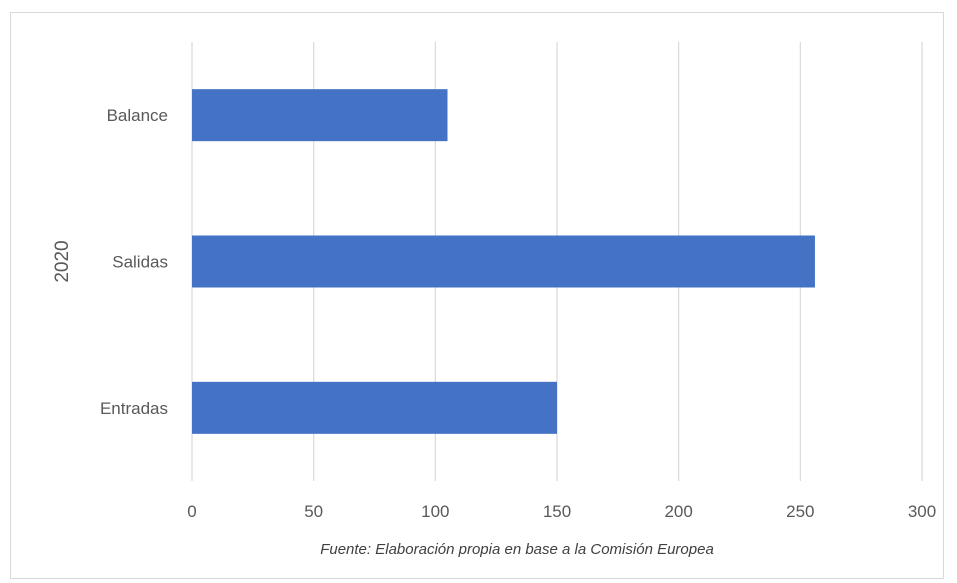 The image size is (957, 583). What do you see at coordinates (922, 511) in the screenshot?
I see `x-tick-label: 300` at bounding box center [922, 511].